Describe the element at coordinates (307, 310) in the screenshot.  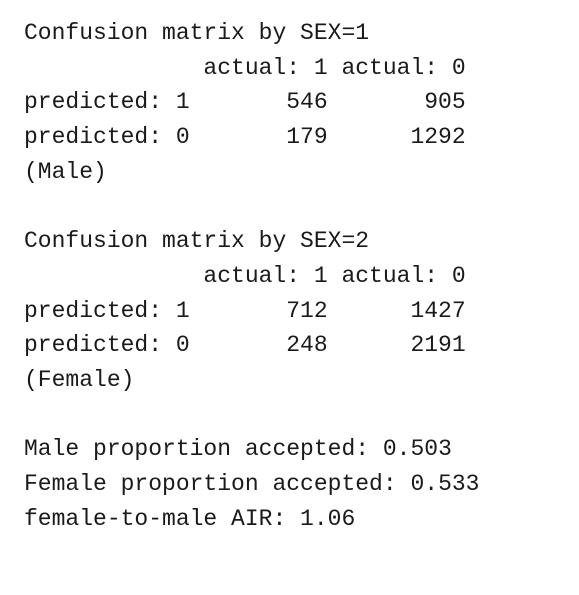
I see `cell-value: 712` at that location.